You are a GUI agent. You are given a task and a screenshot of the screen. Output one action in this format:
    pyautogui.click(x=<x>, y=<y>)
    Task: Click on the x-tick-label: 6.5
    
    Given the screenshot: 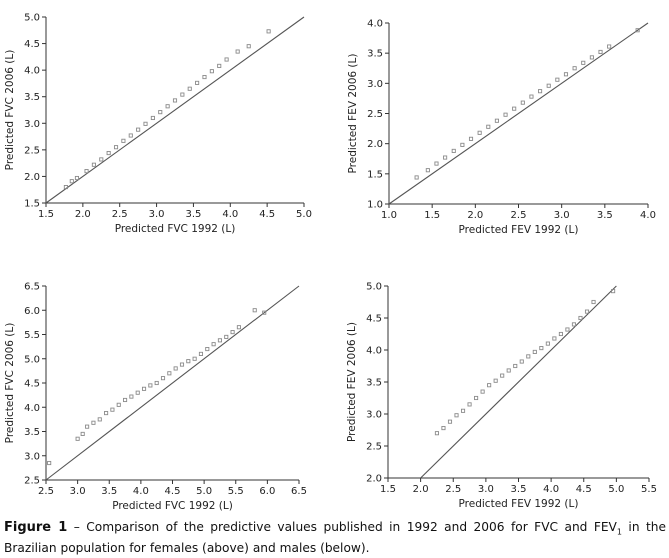 What is the action you would take?
    pyautogui.click(x=299, y=491)
    